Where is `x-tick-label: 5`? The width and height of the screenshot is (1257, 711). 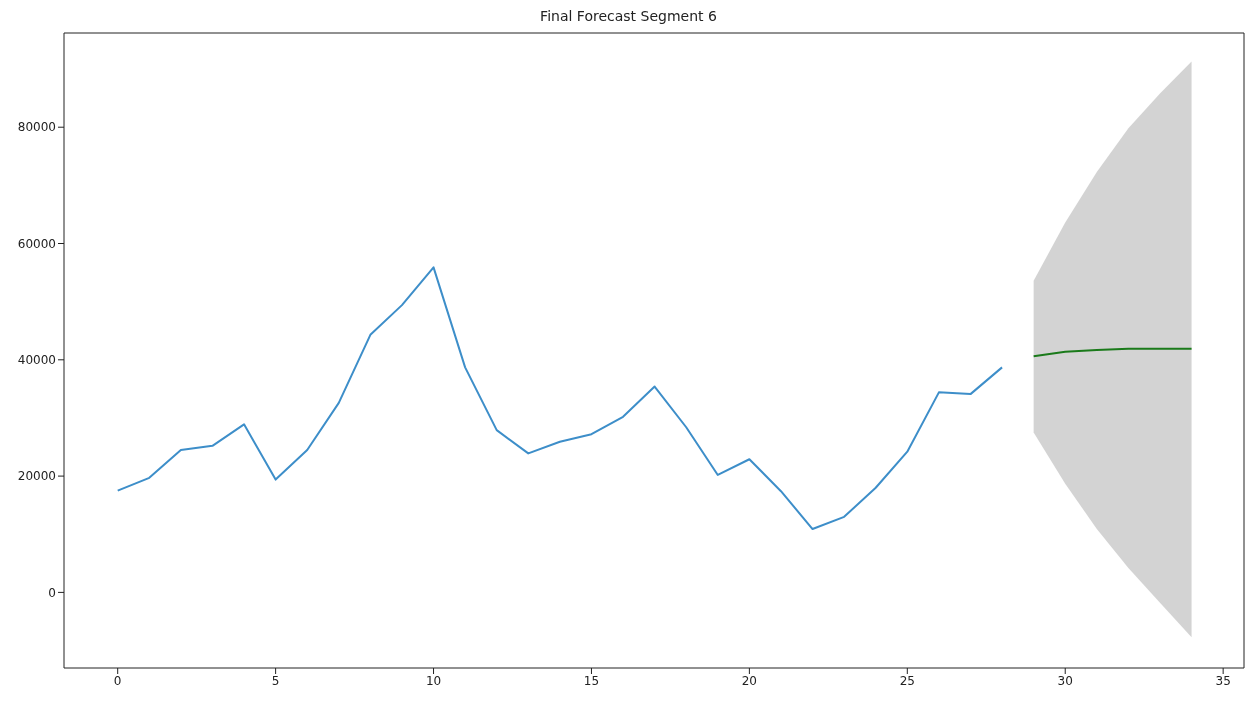 x-tick-label: 5 is located at coordinates (275, 680).